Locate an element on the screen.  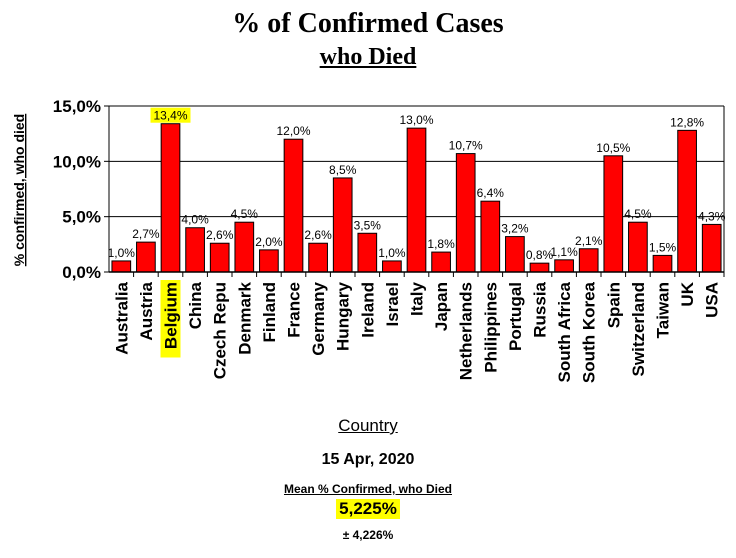
value-label: 6,4% is located at coordinates (491, 193).